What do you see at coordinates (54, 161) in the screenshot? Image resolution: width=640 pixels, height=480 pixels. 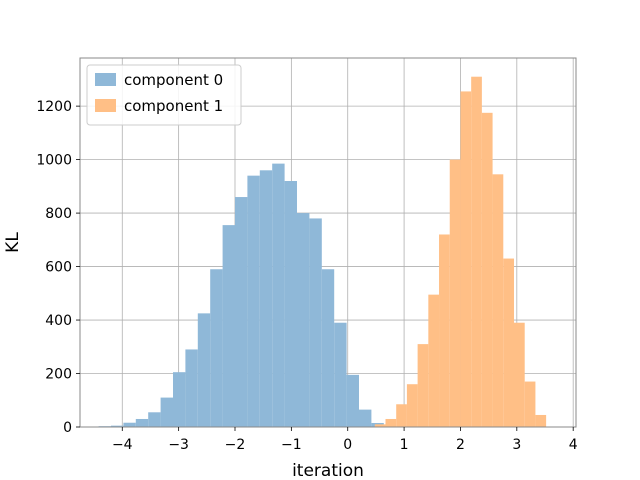 I see `y-tick-label: 1000` at bounding box center [54, 161].